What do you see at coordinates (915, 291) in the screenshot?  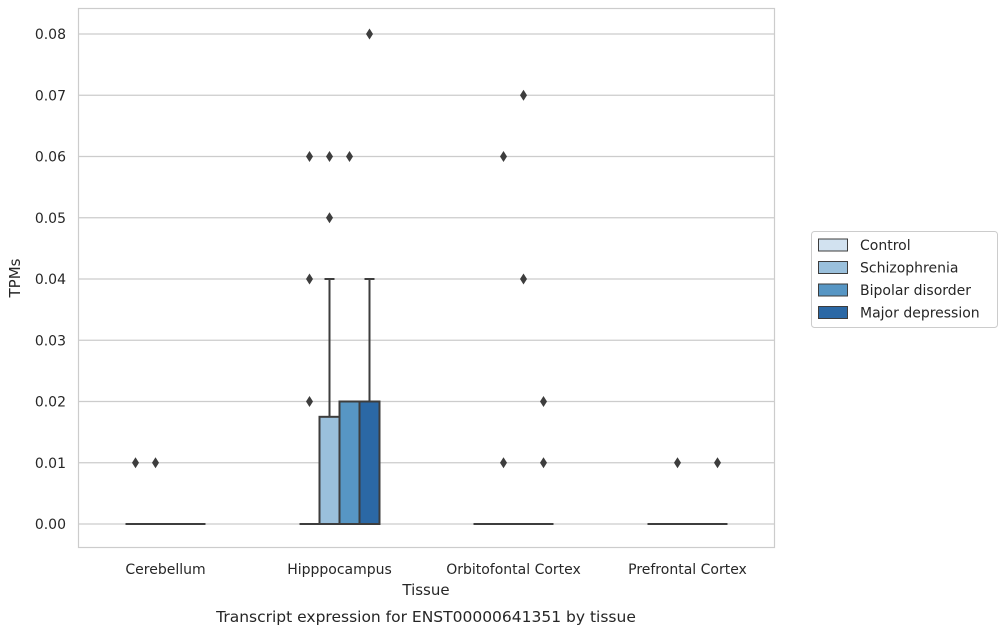 I see `legend-label: Bipolar disorder` at bounding box center [915, 291].